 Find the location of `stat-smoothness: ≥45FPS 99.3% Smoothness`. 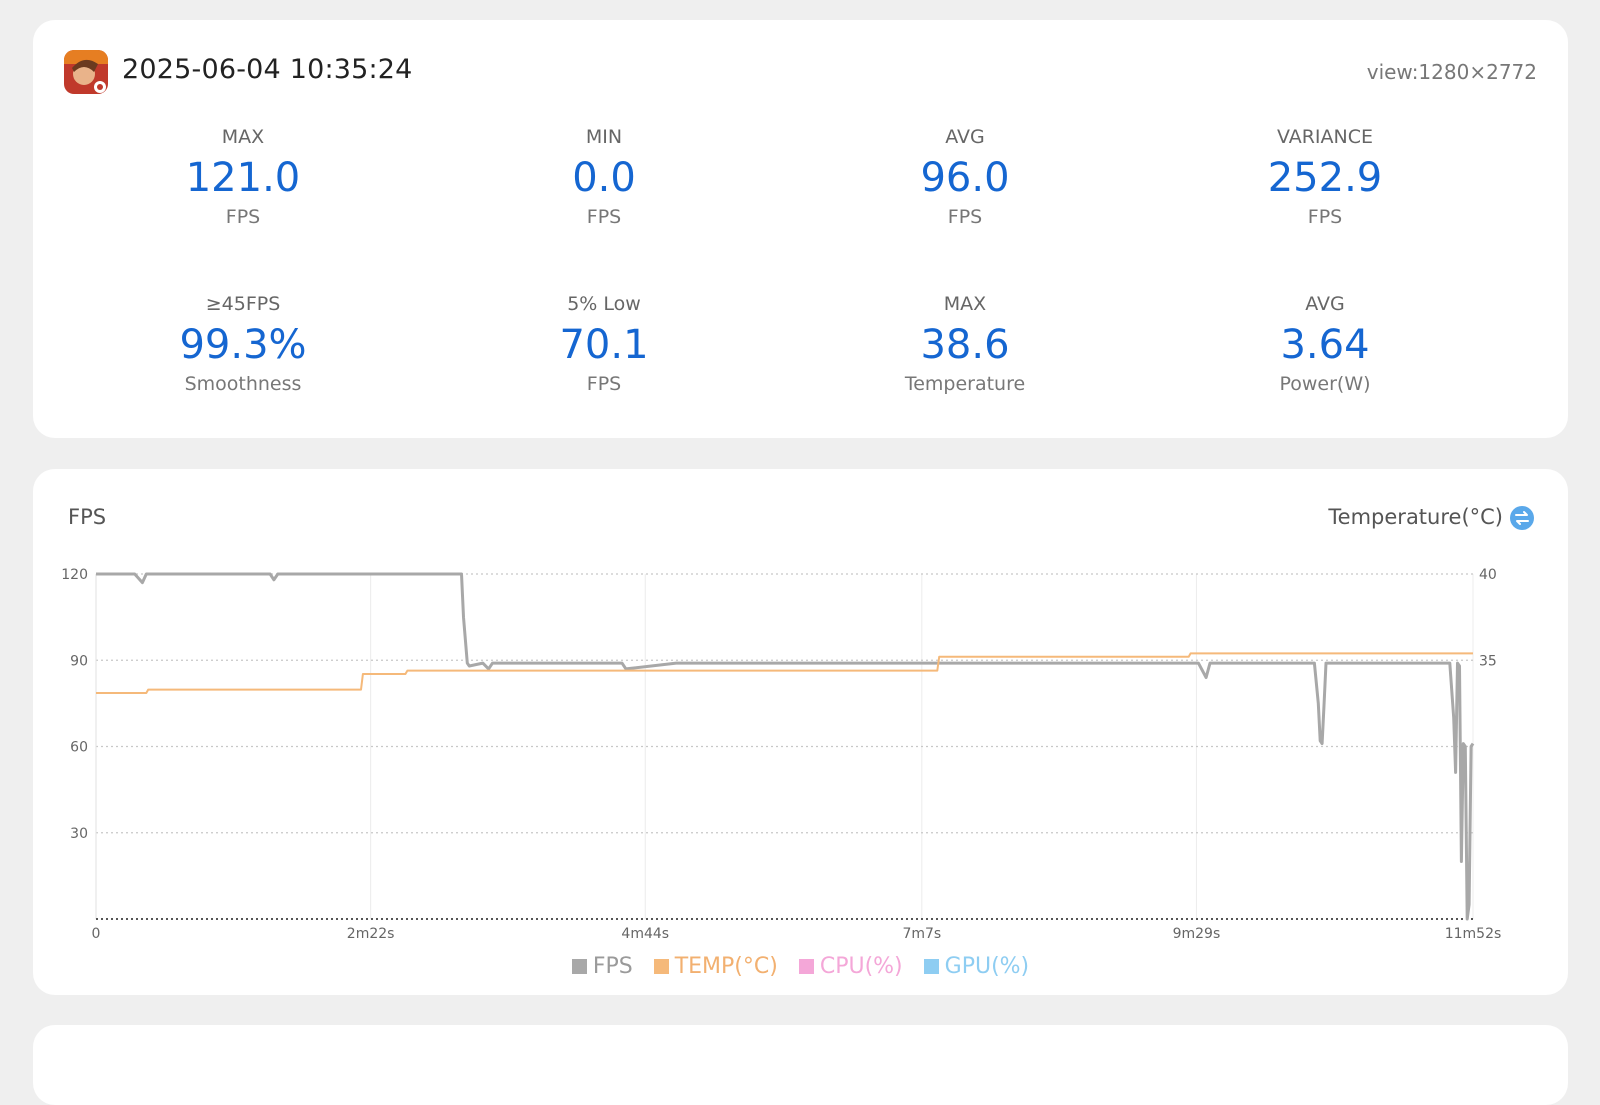

stat-smoothness: ≥45FPS 99.3% Smoothness is located at coordinates (243, 344).